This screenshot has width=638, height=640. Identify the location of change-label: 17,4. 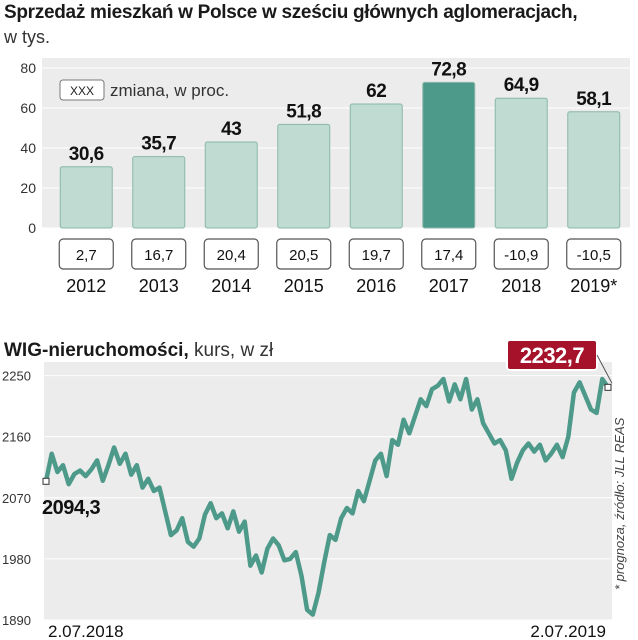
(448, 255).